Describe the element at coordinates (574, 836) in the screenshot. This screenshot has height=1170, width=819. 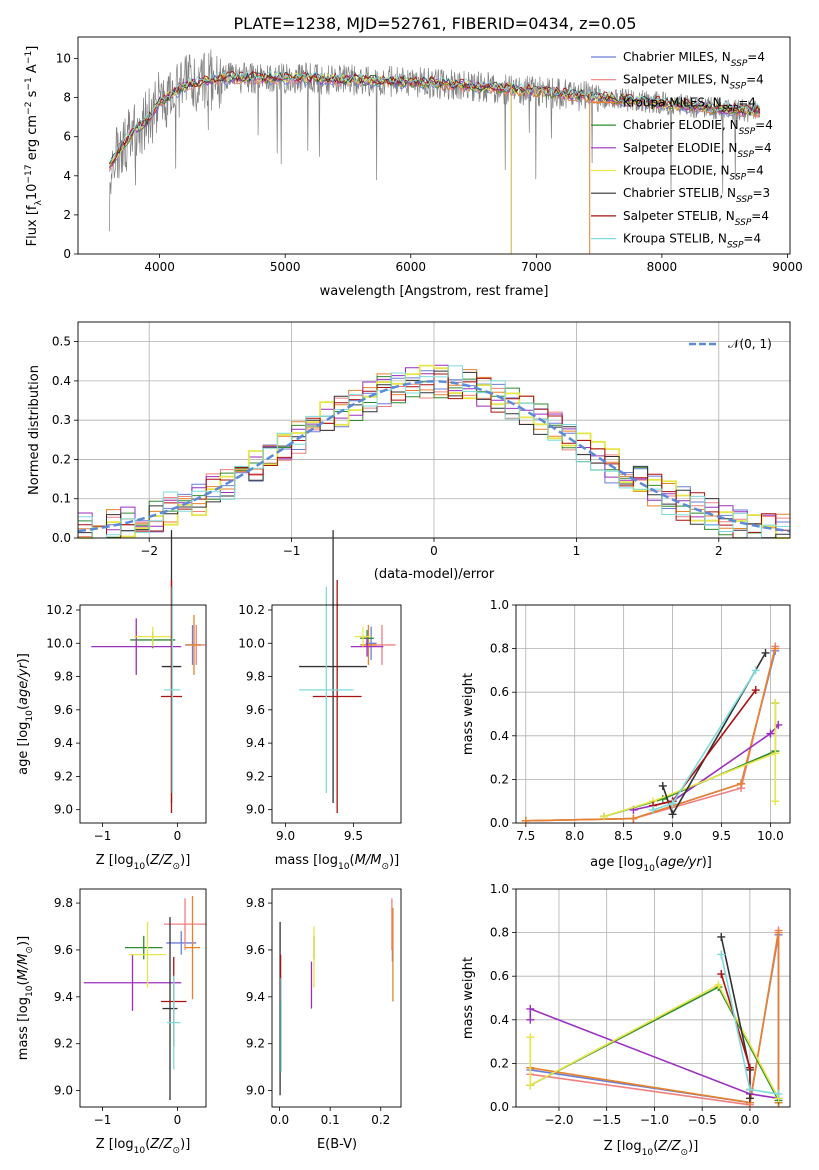
I see `x-tick-label: 8.0` at that location.